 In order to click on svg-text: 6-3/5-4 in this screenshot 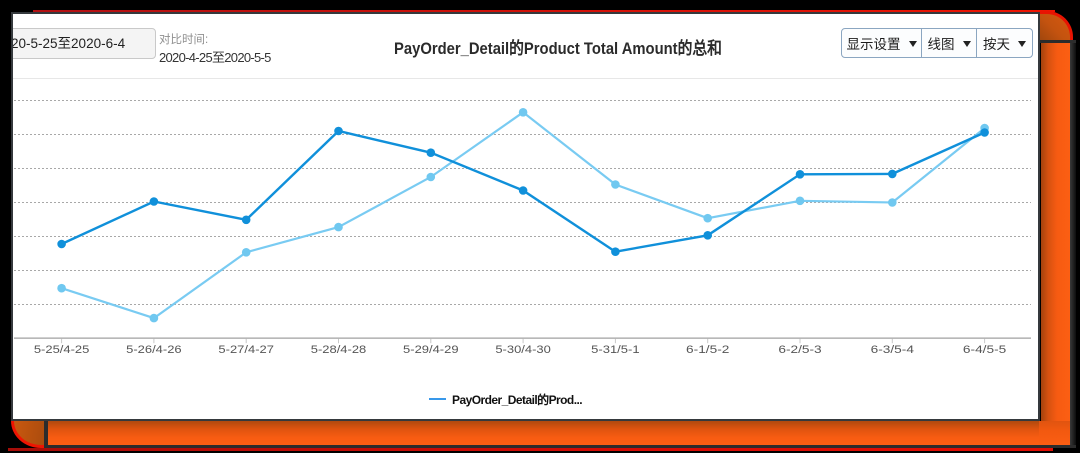, I will do `click(892, 350)`.